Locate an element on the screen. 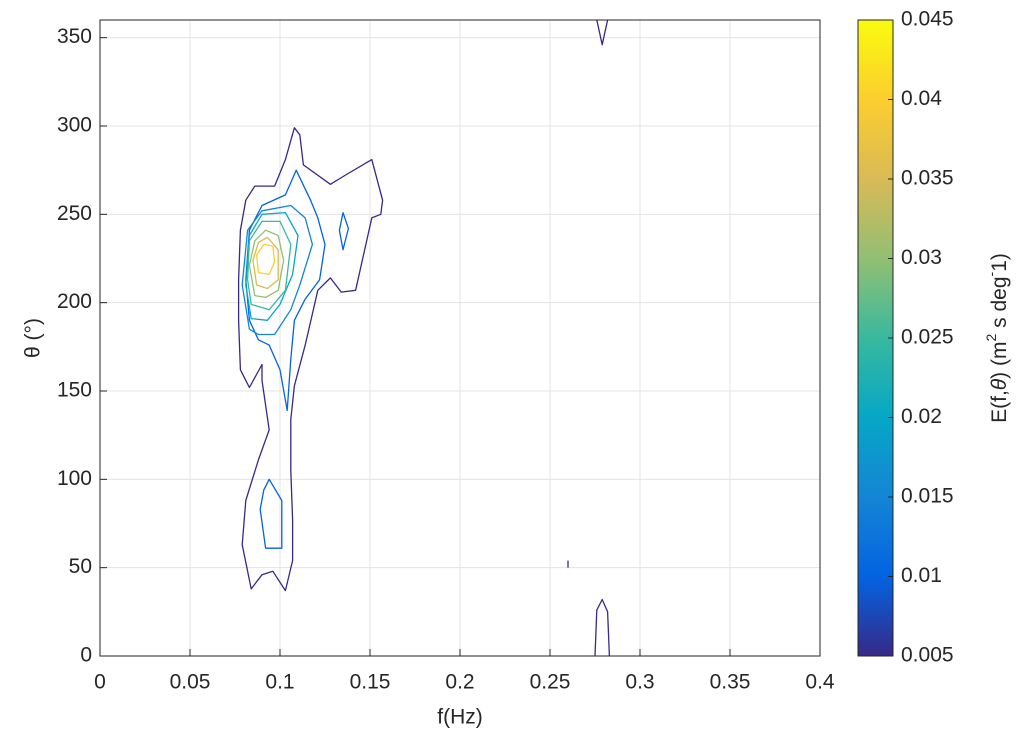  y-tick-label: 250 is located at coordinates (74, 213).